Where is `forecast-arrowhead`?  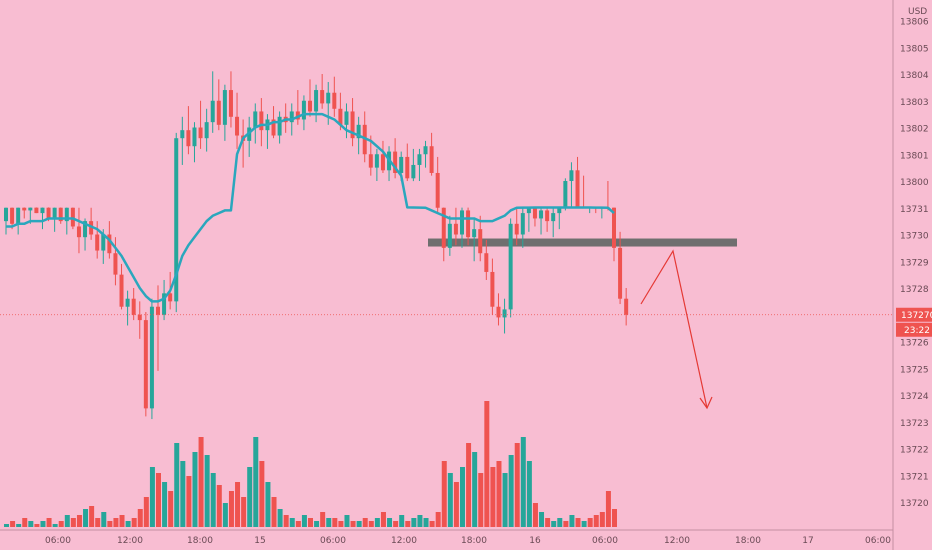
forecast-arrowhead is located at coordinates (706, 403).